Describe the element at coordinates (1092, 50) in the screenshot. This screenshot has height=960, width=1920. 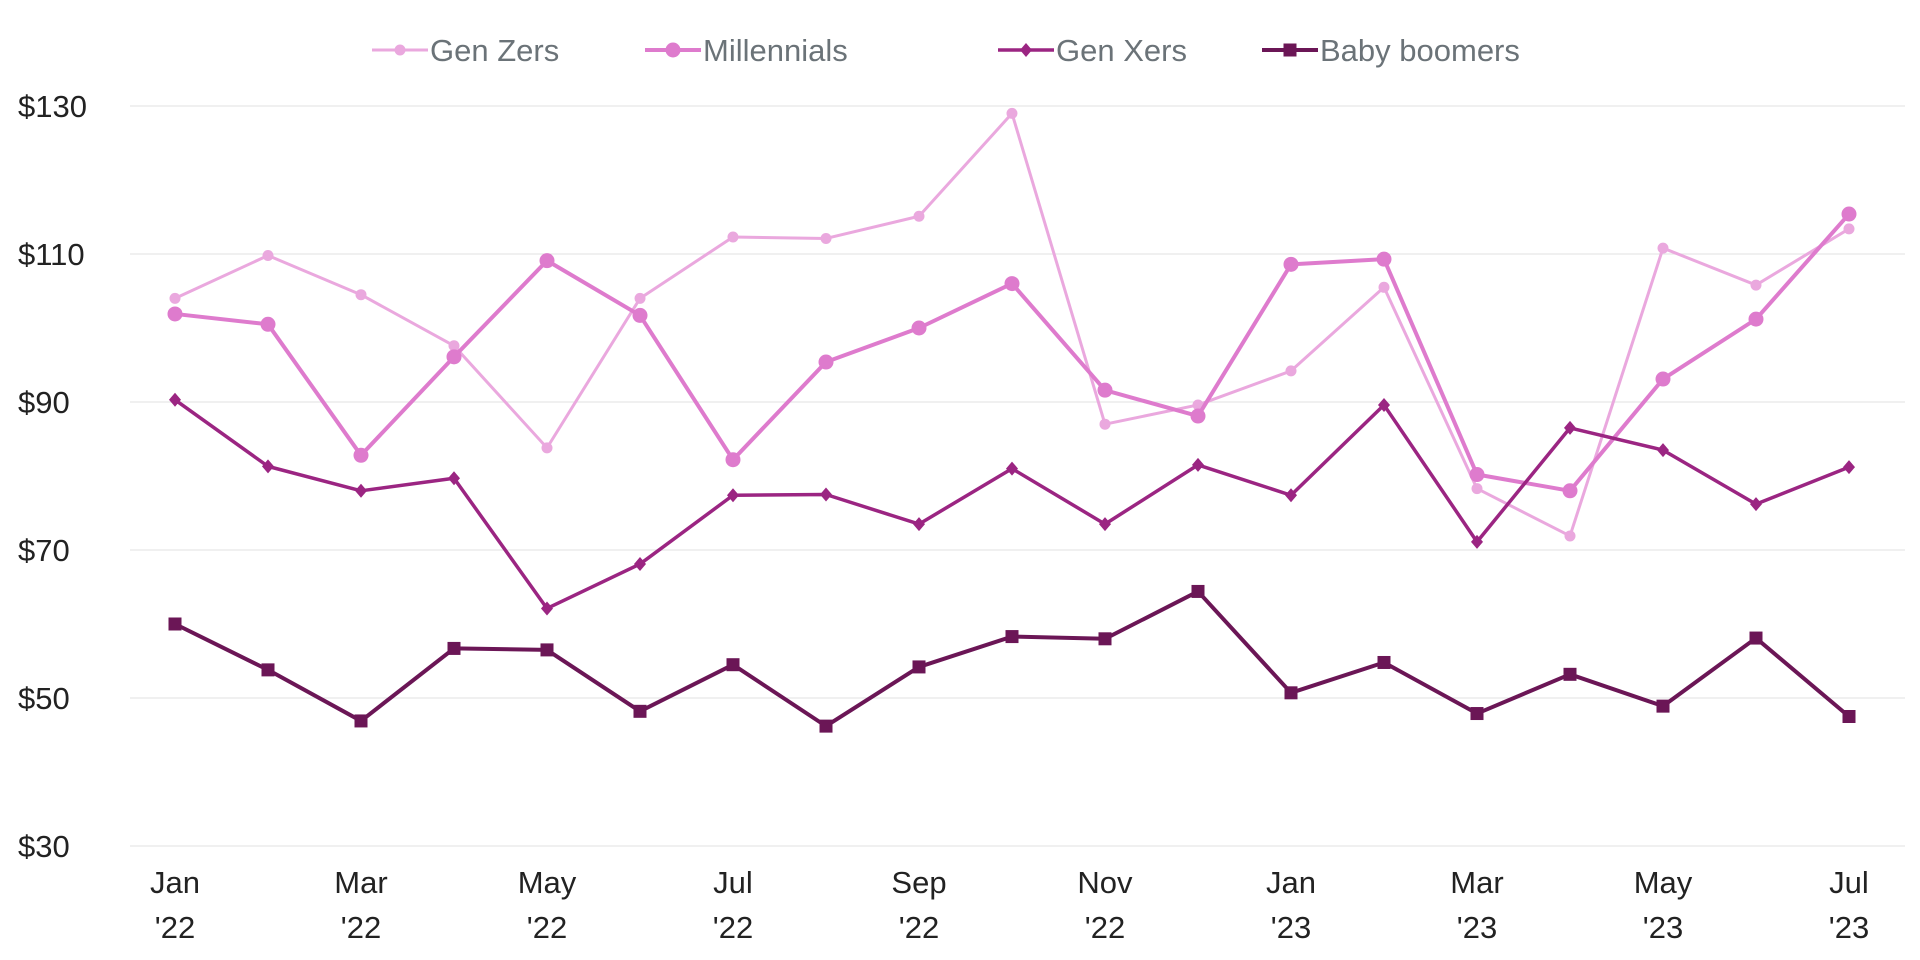
I see `legend-item: Gen Xers` at that location.